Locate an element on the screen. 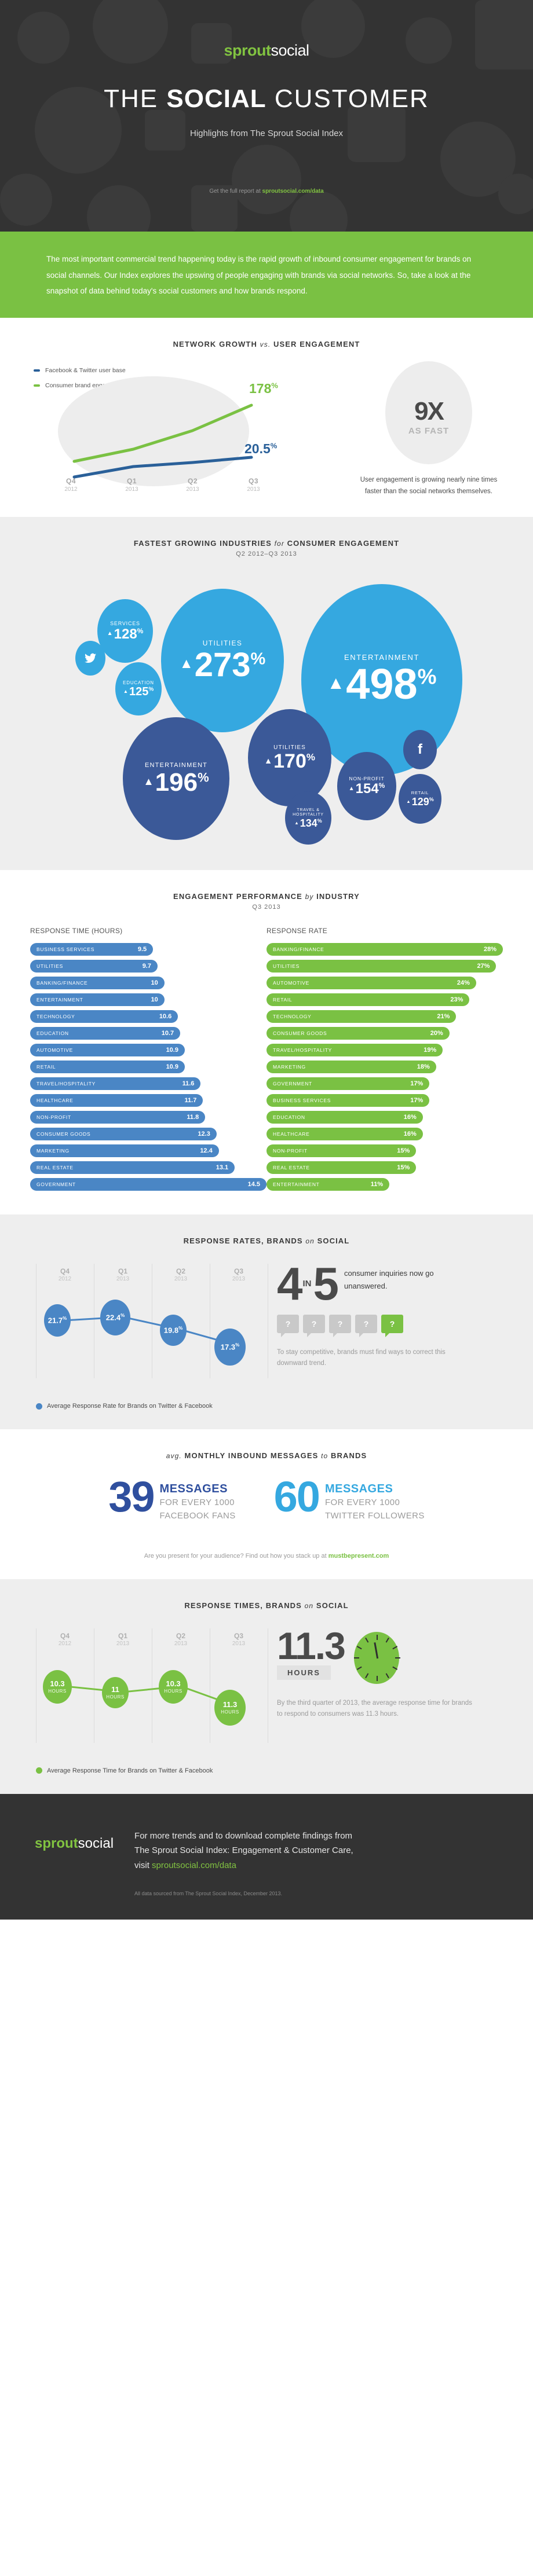 This screenshot has width=533, height=2576. bar-value: 9.7 is located at coordinates (146, 966).